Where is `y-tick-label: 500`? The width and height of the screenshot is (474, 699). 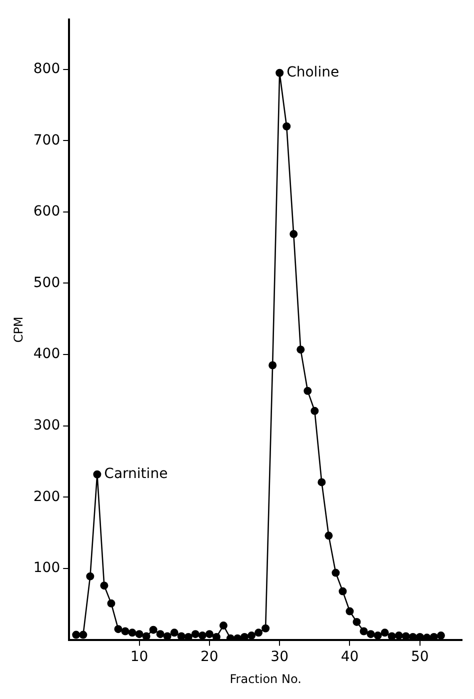 y-tick-label: 500 is located at coordinates (46, 282).